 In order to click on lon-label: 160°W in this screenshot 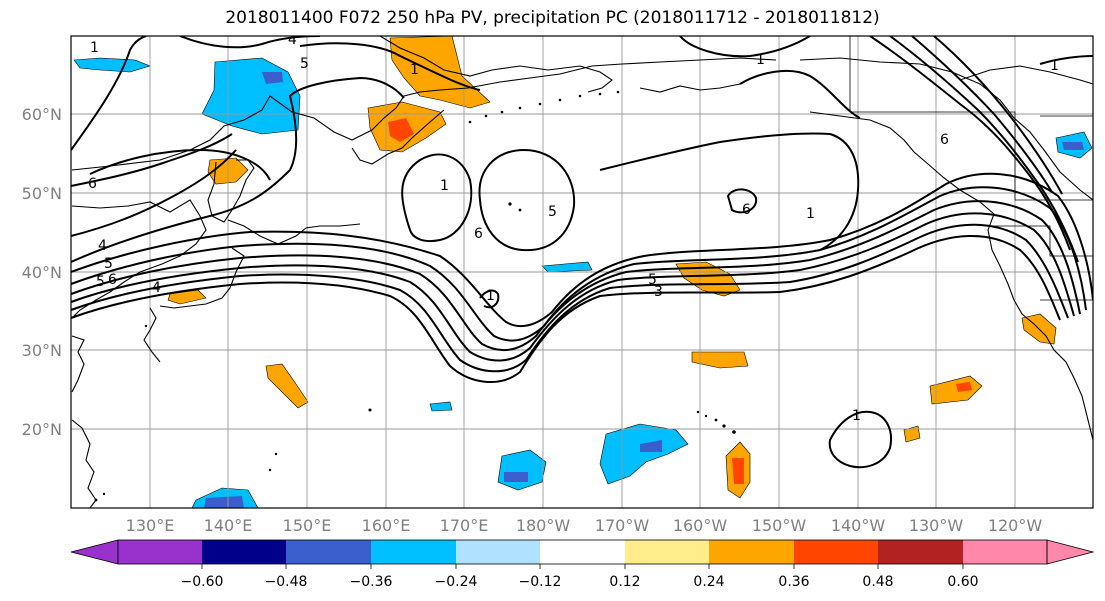, I will do `click(700, 525)`.